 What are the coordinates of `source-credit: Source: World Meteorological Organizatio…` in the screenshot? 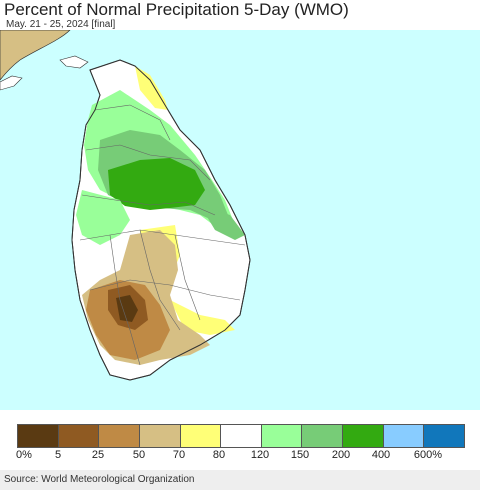 It's located at (99, 479).